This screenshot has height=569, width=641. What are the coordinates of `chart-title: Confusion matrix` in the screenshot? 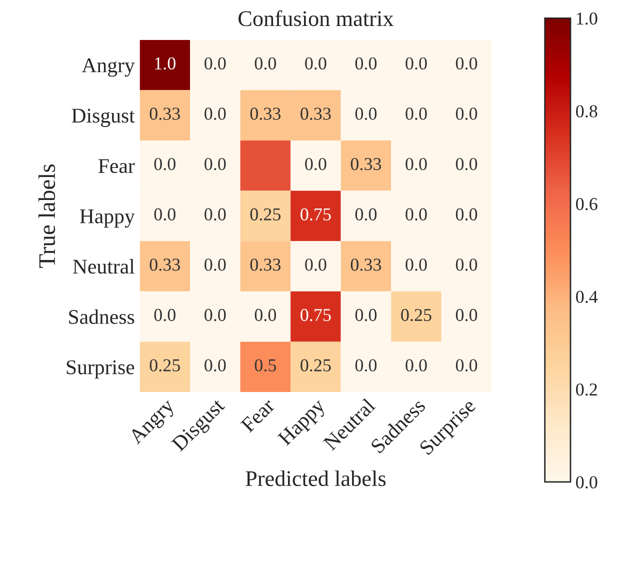 It's located at (316, 18).